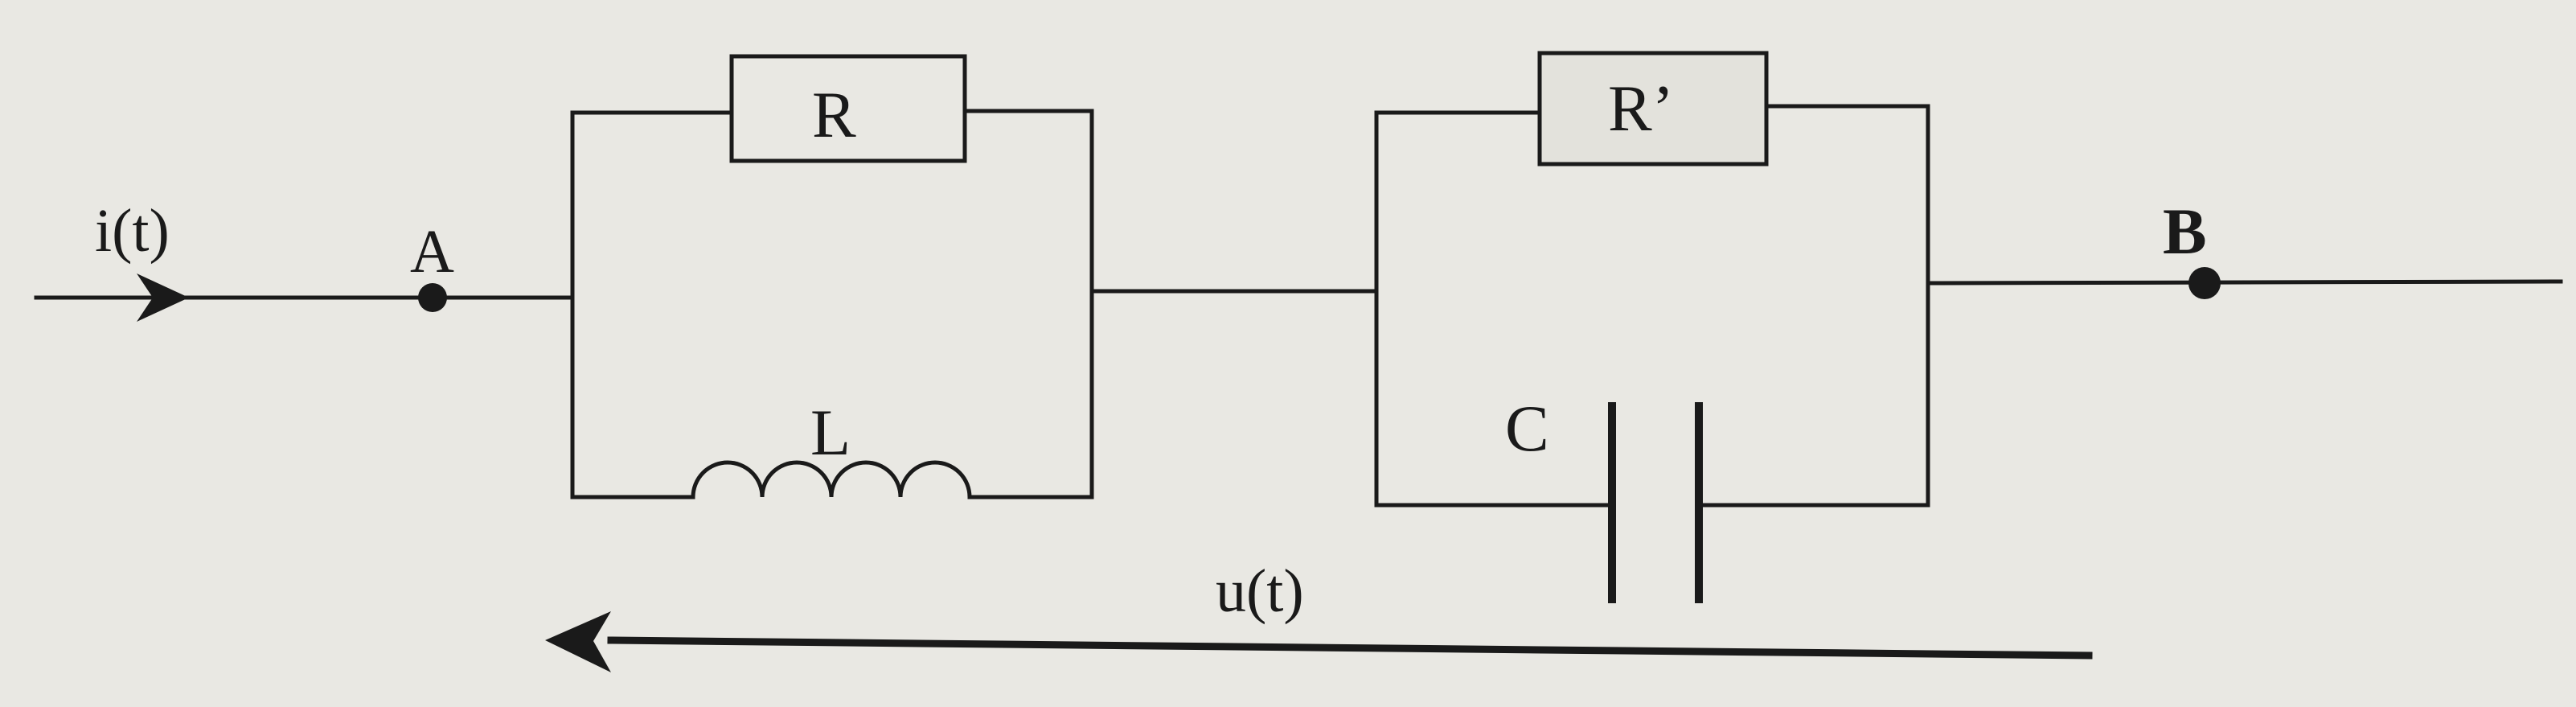 Image resolution: width=2576 pixels, height=707 pixels. I want to click on voltage-arrow-shaft, so click(1350, 648).